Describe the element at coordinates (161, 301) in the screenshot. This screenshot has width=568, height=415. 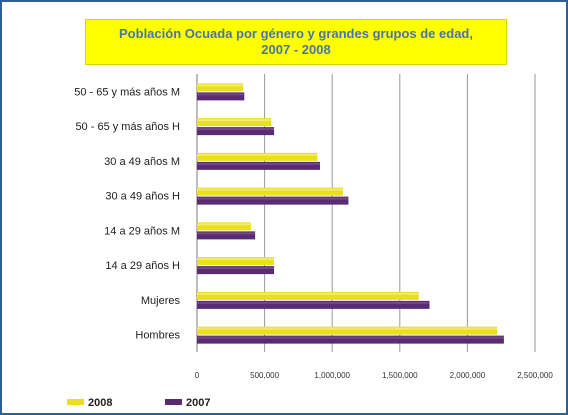
I see `category-label: Mujeres` at that location.